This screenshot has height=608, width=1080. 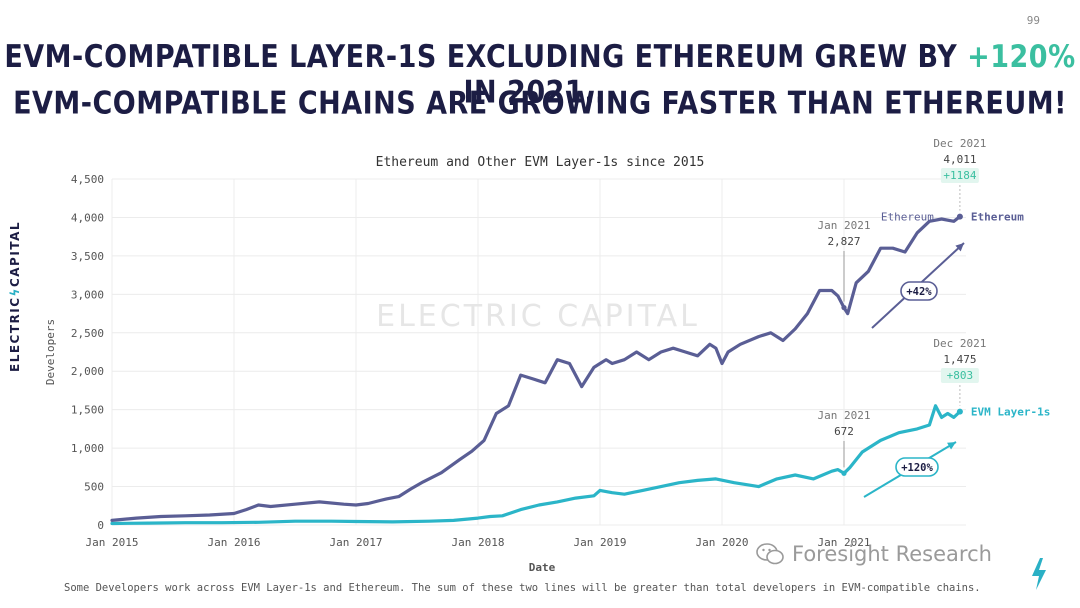 What do you see at coordinates (892, 554) in the screenshot?
I see `wechat-account-name: Foresight Research` at bounding box center [892, 554].